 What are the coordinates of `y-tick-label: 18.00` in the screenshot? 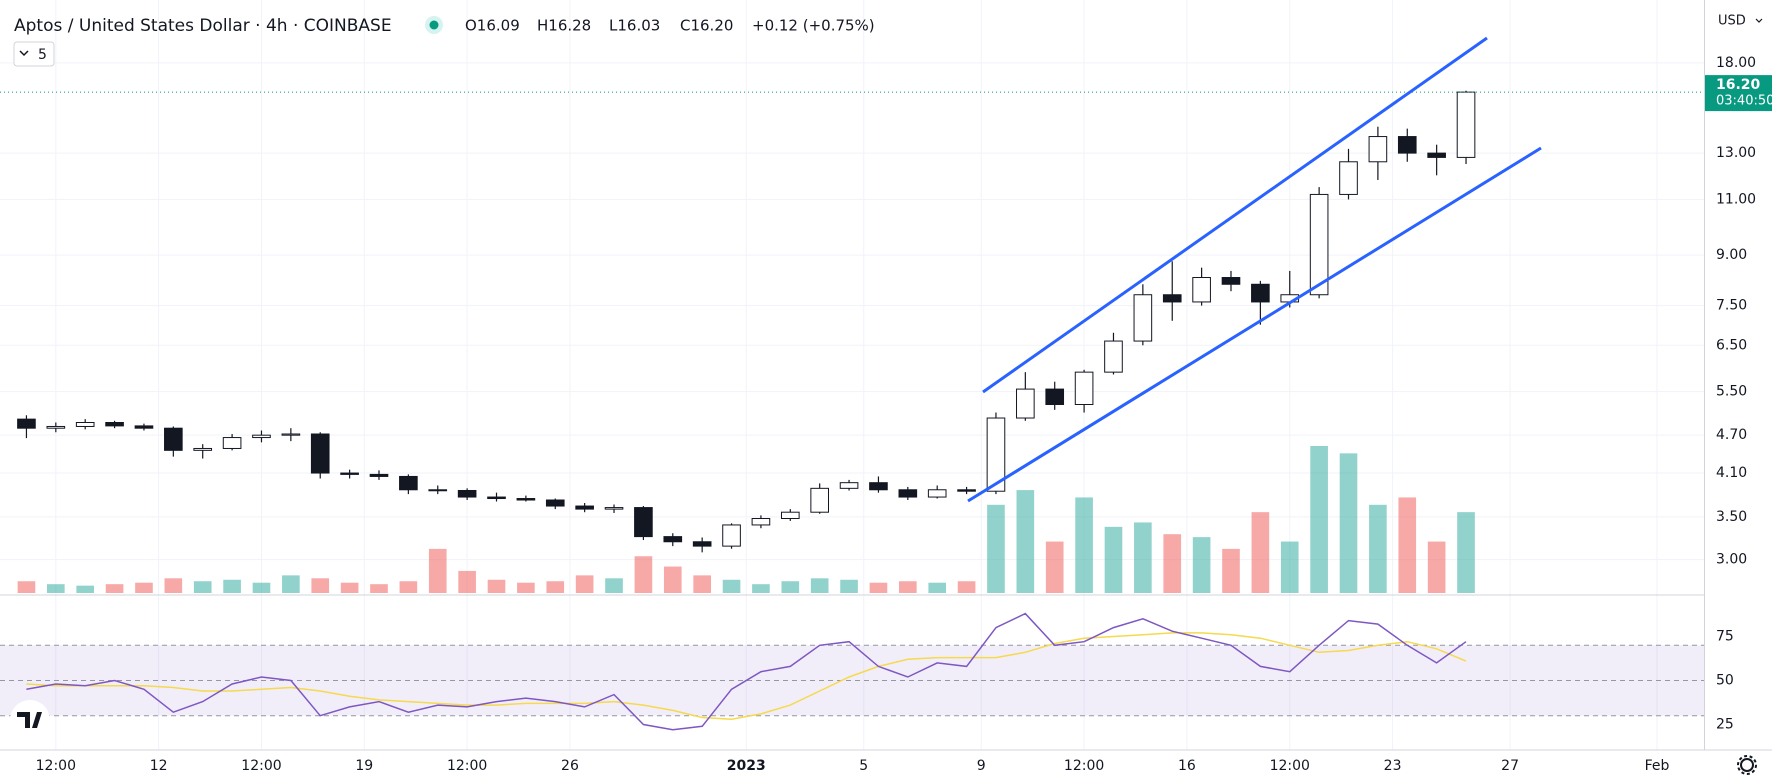 It's located at (1736, 63).